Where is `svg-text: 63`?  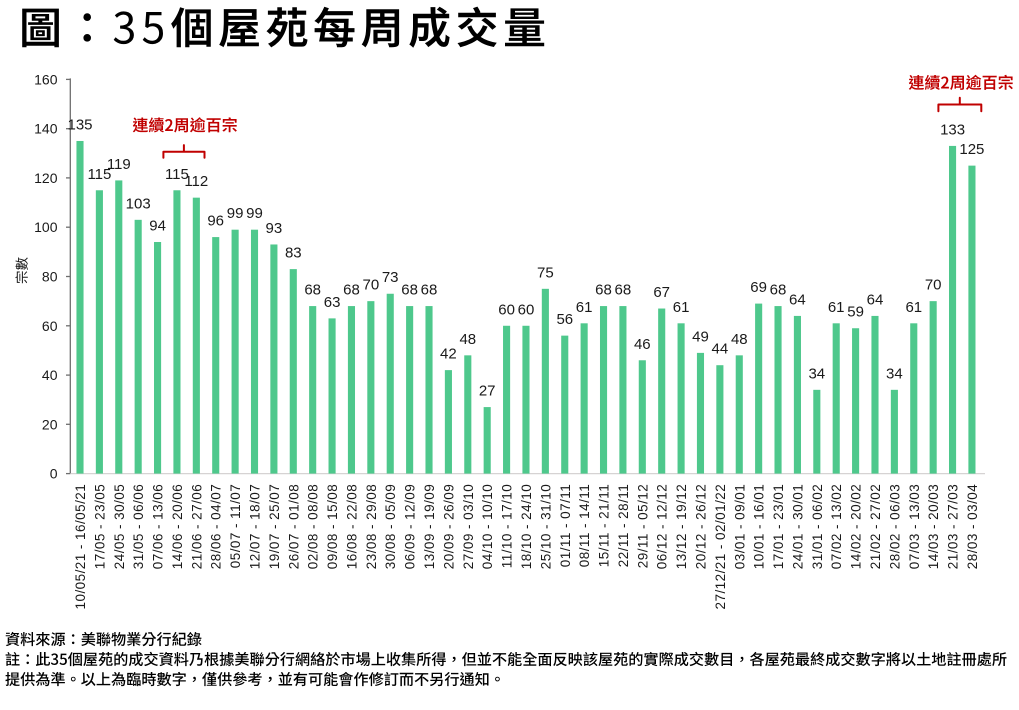 svg-text: 63 is located at coordinates (332, 302).